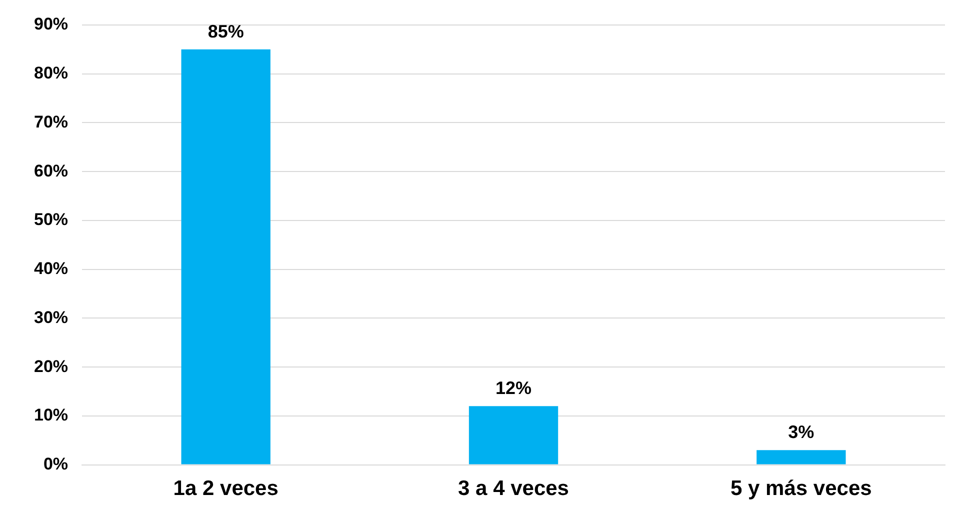 The height and width of the screenshot is (522, 960). Describe the element at coordinates (51, 73) in the screenshot. I see `y-tick-label: 80%` at that location.